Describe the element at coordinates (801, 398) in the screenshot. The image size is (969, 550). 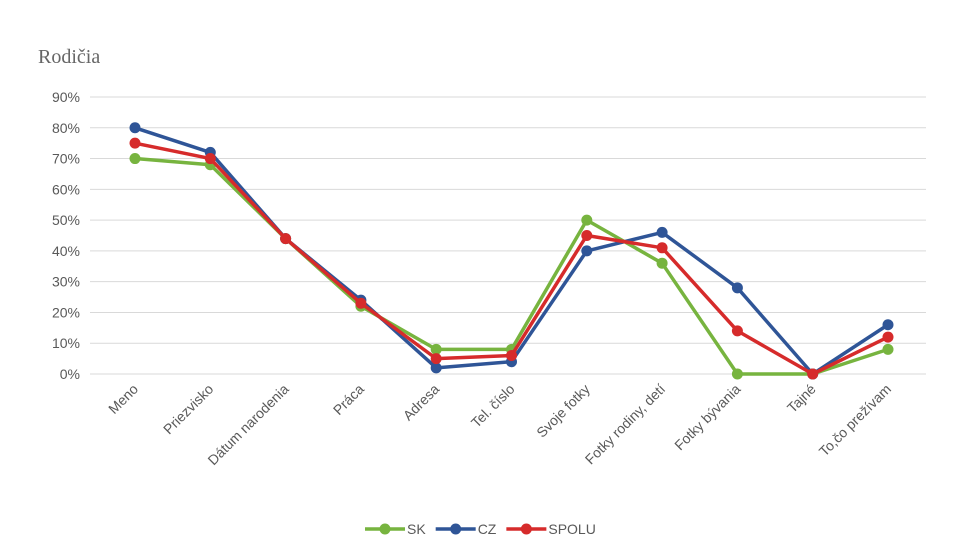
I see `x-tick-label: Tajné` at that location.